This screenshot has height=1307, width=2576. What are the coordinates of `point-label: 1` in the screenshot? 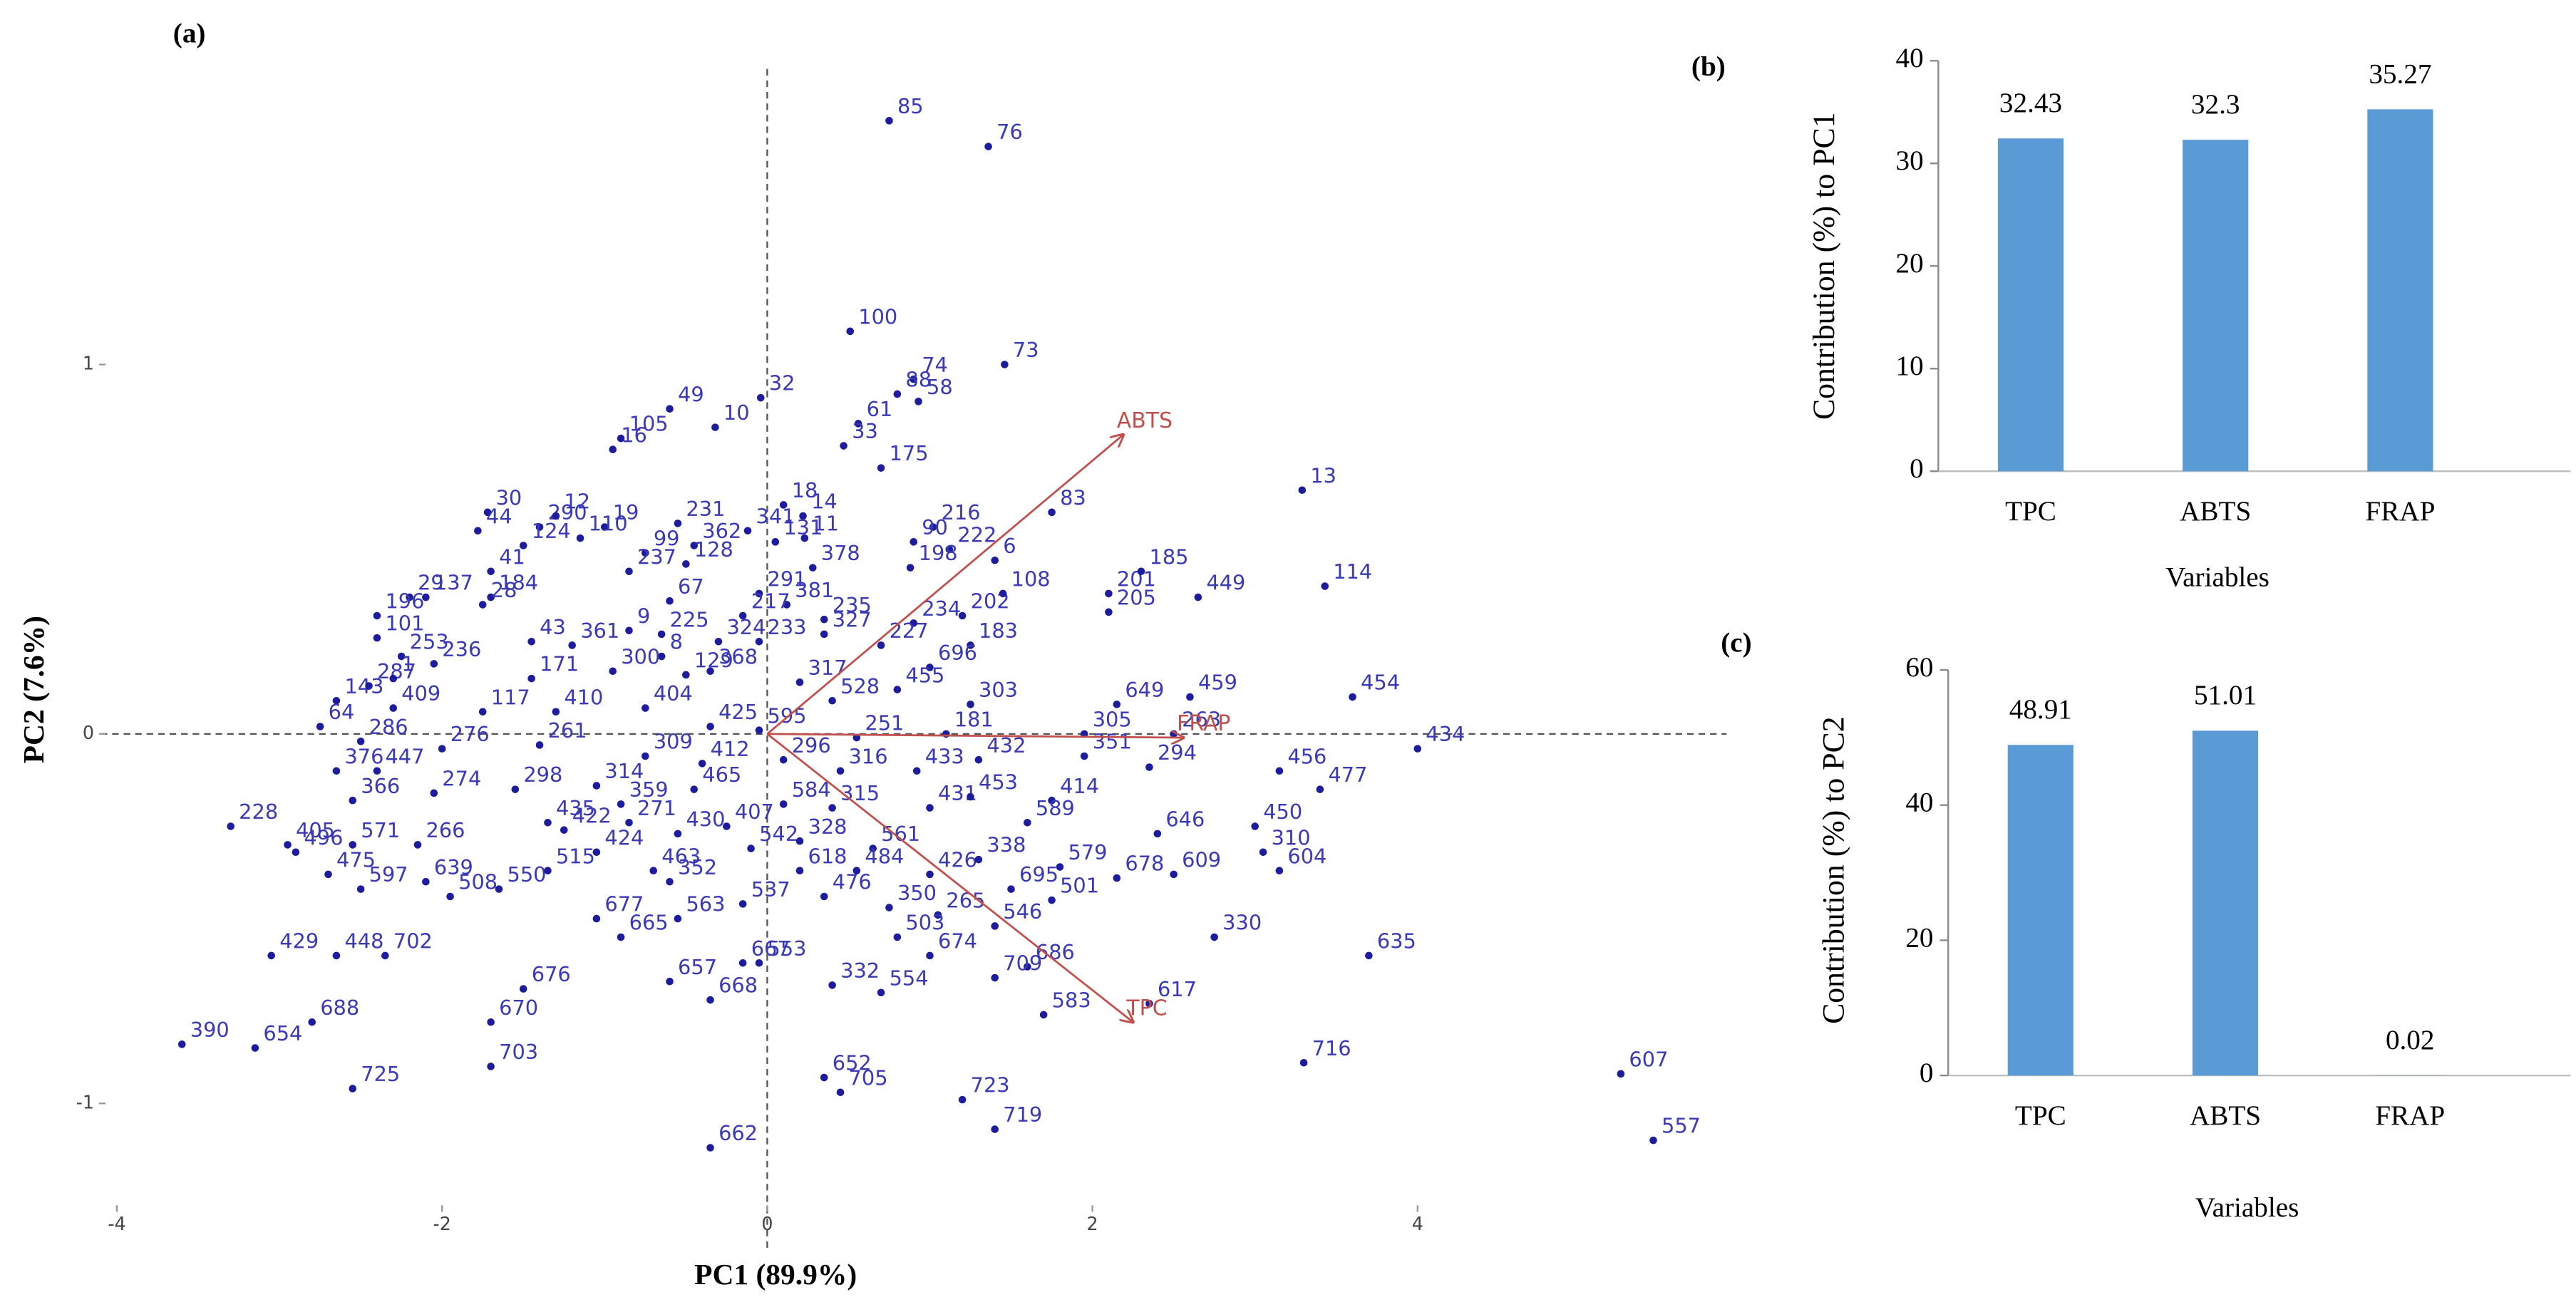 It's located at (407, 664).